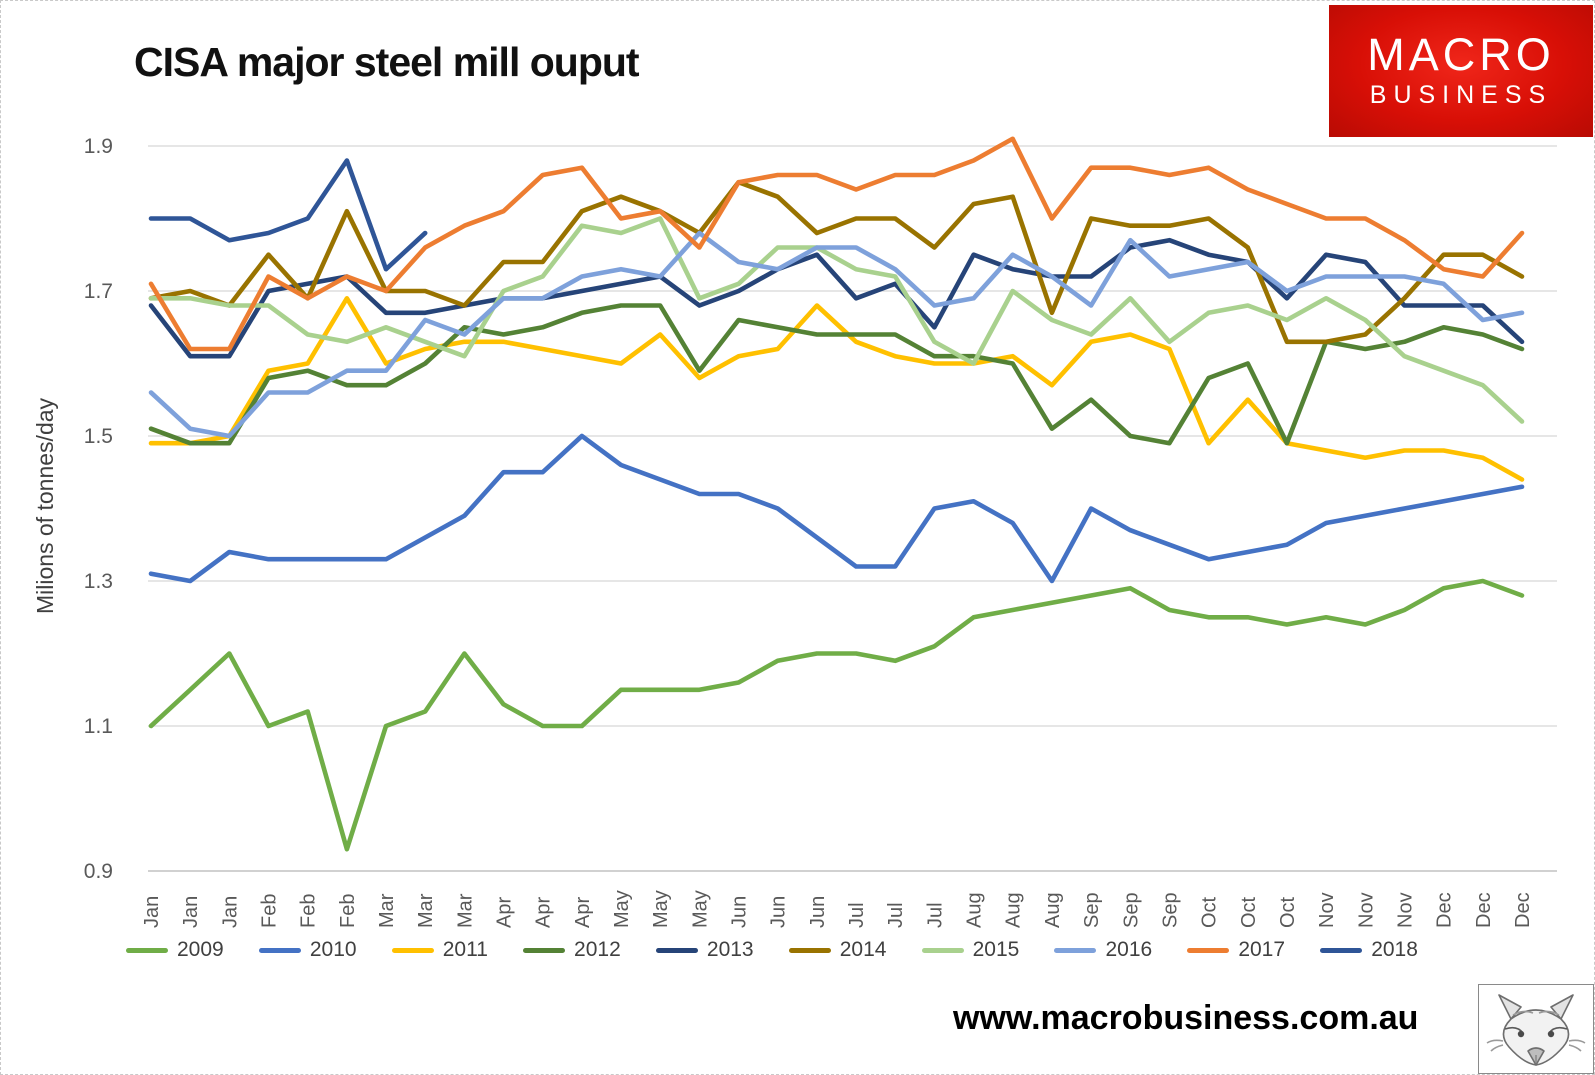  What do you see at coordinates (288, 215) in the screenshot?
I see `series-line-2018` at bounding box center [288, 215].